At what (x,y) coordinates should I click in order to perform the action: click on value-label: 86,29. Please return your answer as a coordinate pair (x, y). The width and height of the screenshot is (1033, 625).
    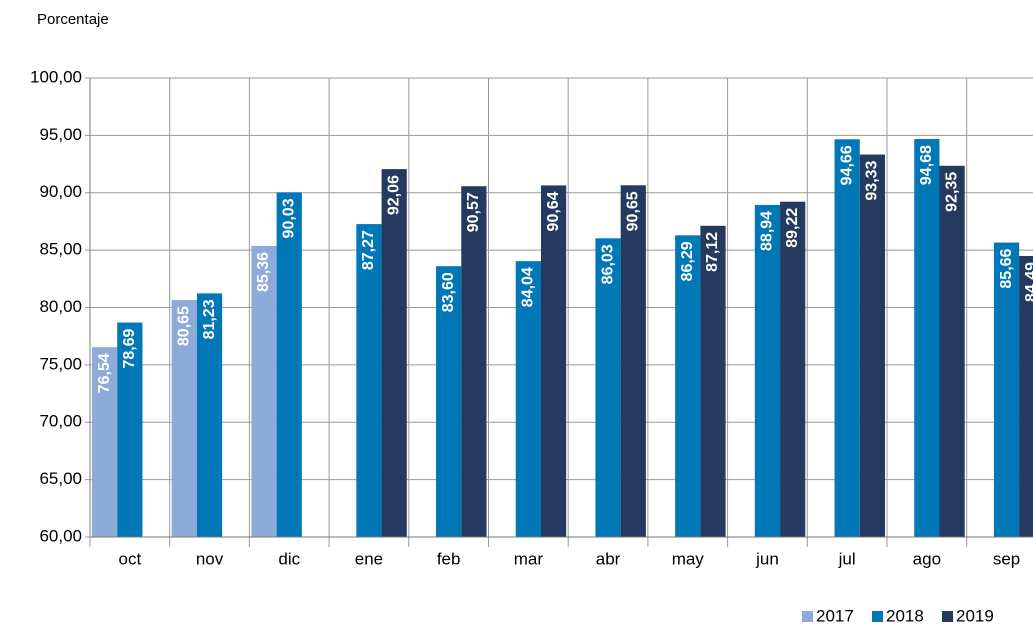
    Looking at the image, I should click on (687, 261).